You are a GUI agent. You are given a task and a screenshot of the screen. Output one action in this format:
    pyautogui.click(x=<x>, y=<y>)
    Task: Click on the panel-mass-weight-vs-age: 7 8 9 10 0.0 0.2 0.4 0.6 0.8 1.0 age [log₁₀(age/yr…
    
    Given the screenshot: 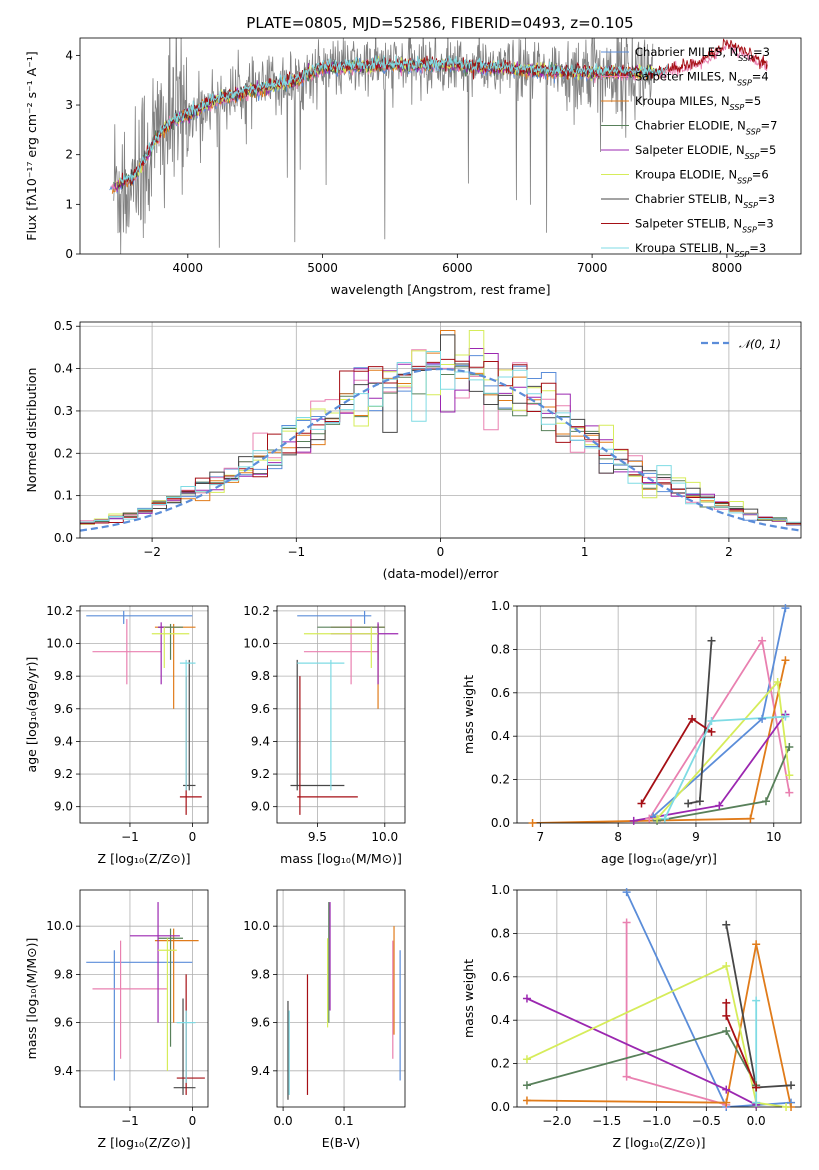 What is the action you would take?
    pyautogui.click(x=631, y=732)
    